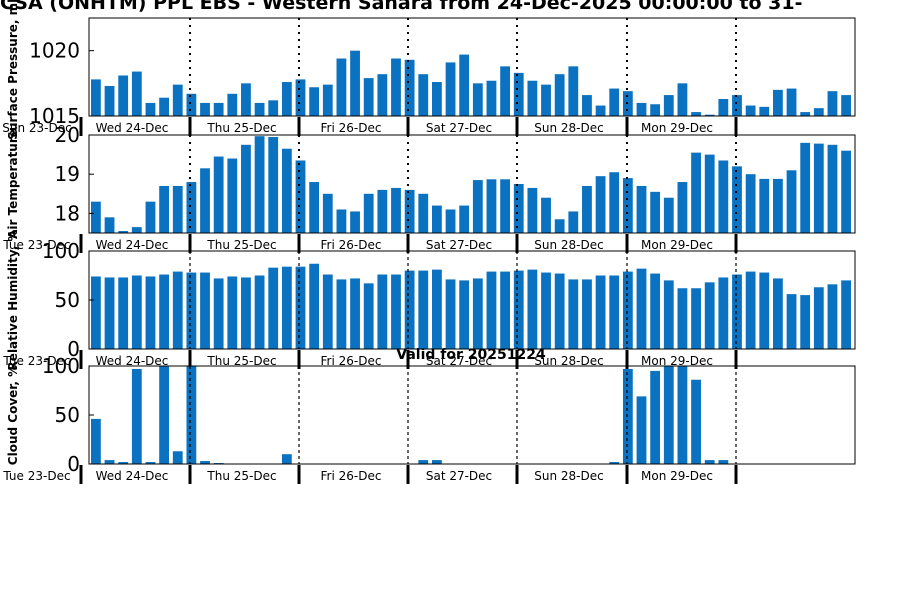 This screenshot has width=900, height=600. What do you see at coordinates (67, 213) in the screenshot?
I see `y-tick-label: 18` at bounding box center [67, 213].